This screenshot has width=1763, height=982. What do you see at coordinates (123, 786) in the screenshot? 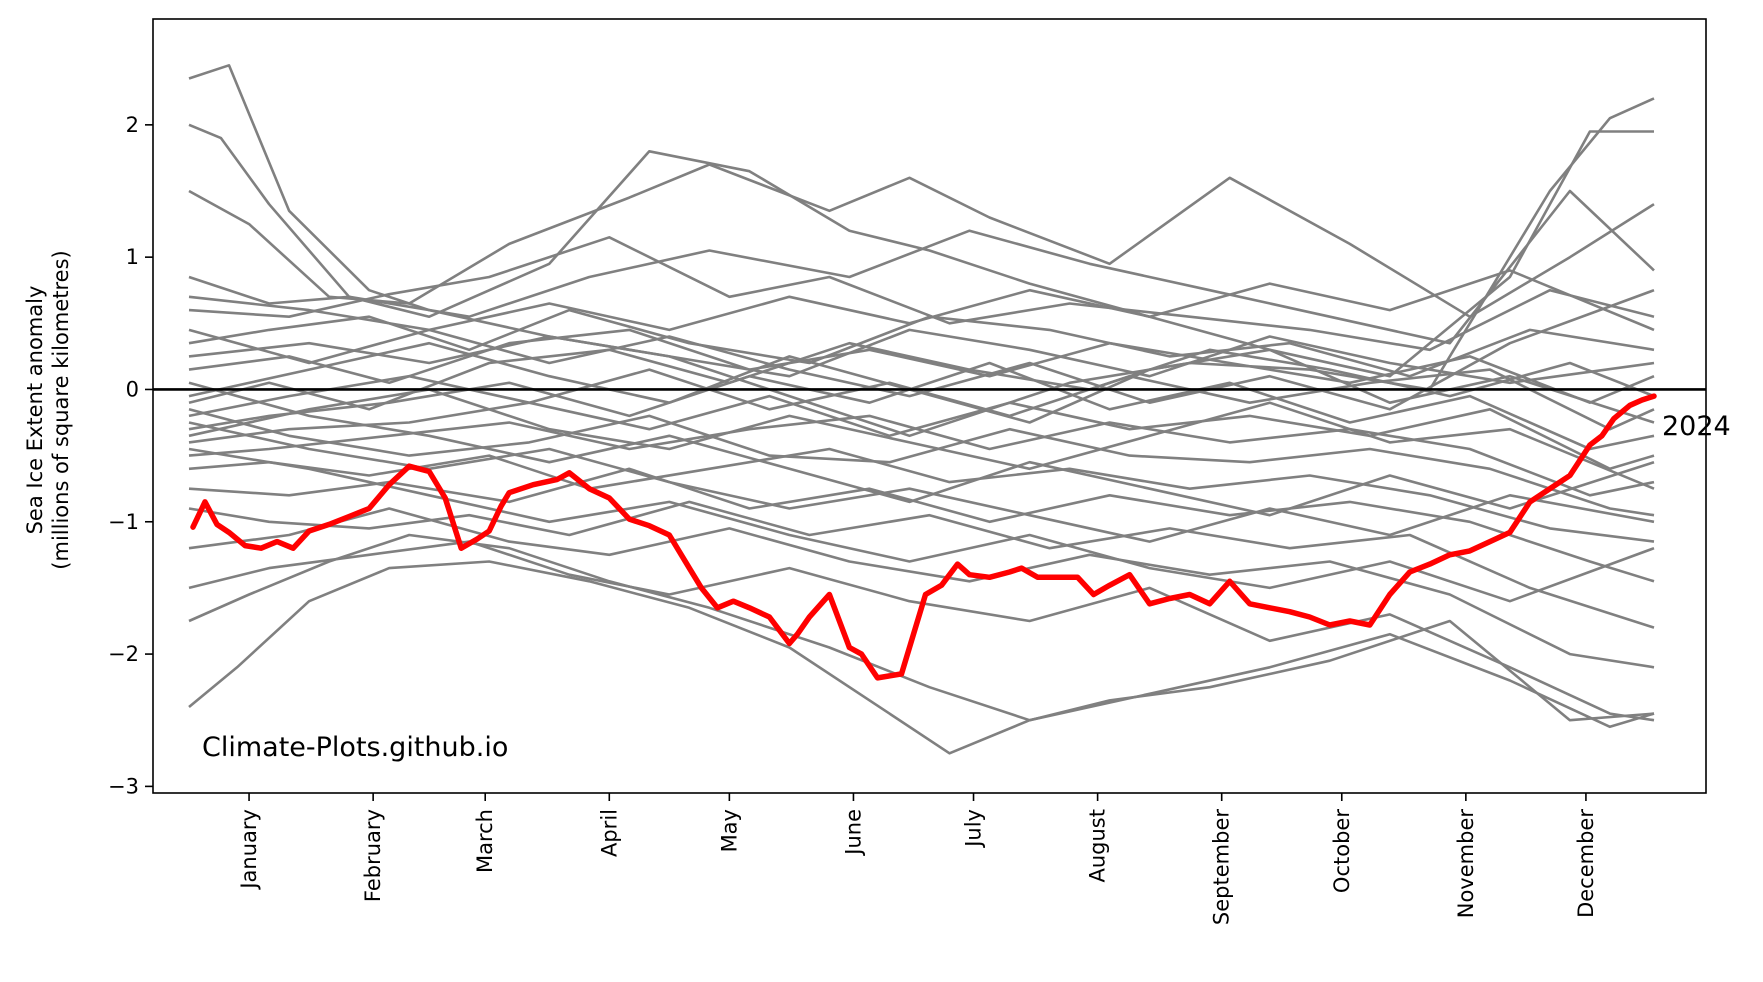
I see `y-tick-label: −3` at bounding box center [123, 786].